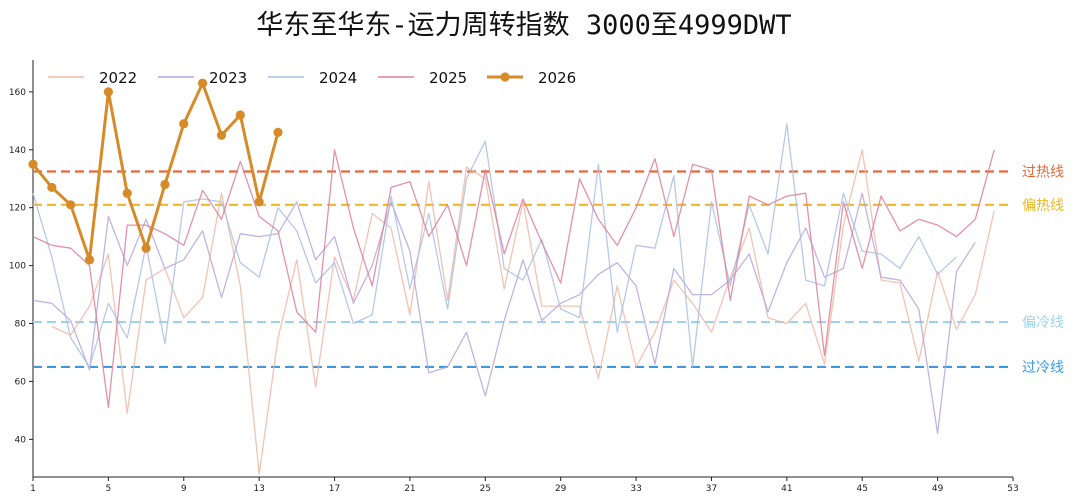 The image size is (1080, 504). Describe the element at coordinates (17, 151) in the screenshot. I see `y-tick-label: 140` at that location.